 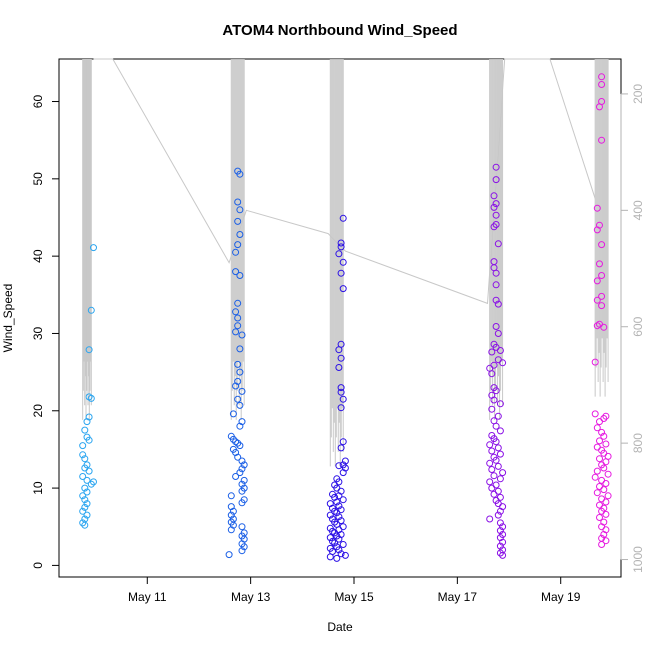 I want to click on x-tick-label: May 19, so click(x=561, y=597).